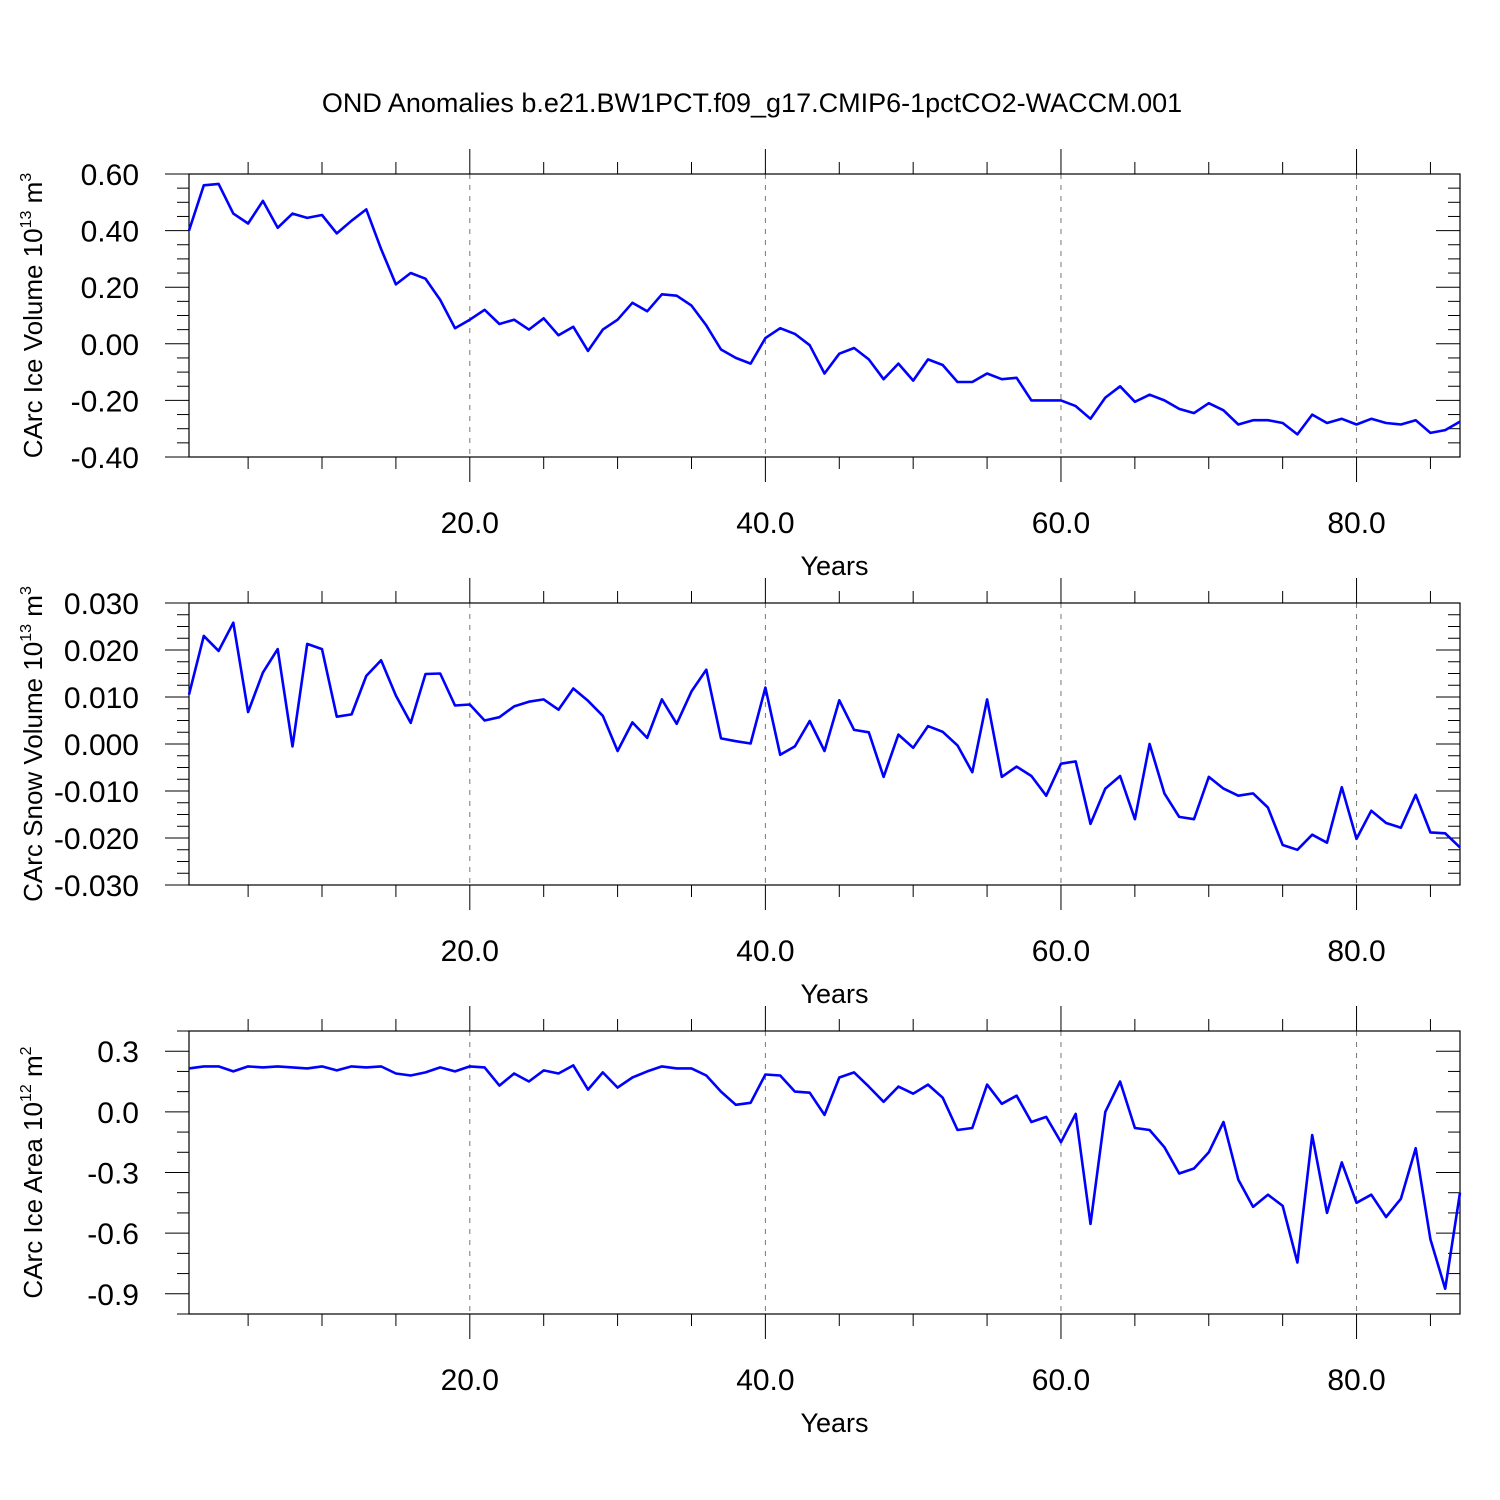  Describe the element at coordinates (113, 1234) in the screenshot. I see `ice-area-ytick-label-1: -0.6` at that location.